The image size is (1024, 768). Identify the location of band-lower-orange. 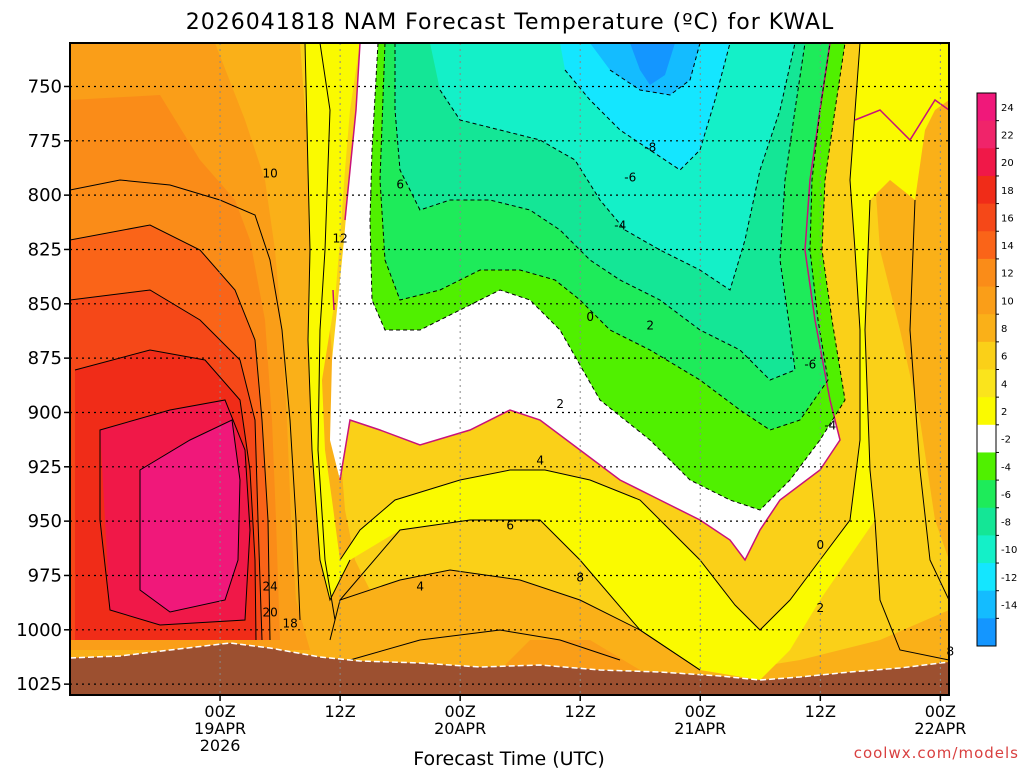
(515, 620).